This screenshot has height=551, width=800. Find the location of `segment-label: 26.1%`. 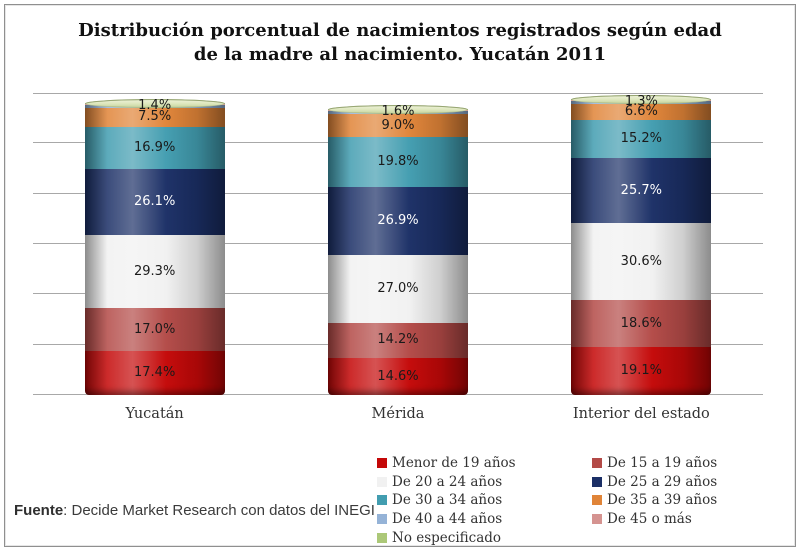

segment-label: 26.1% is located at coordinates (155, 201).